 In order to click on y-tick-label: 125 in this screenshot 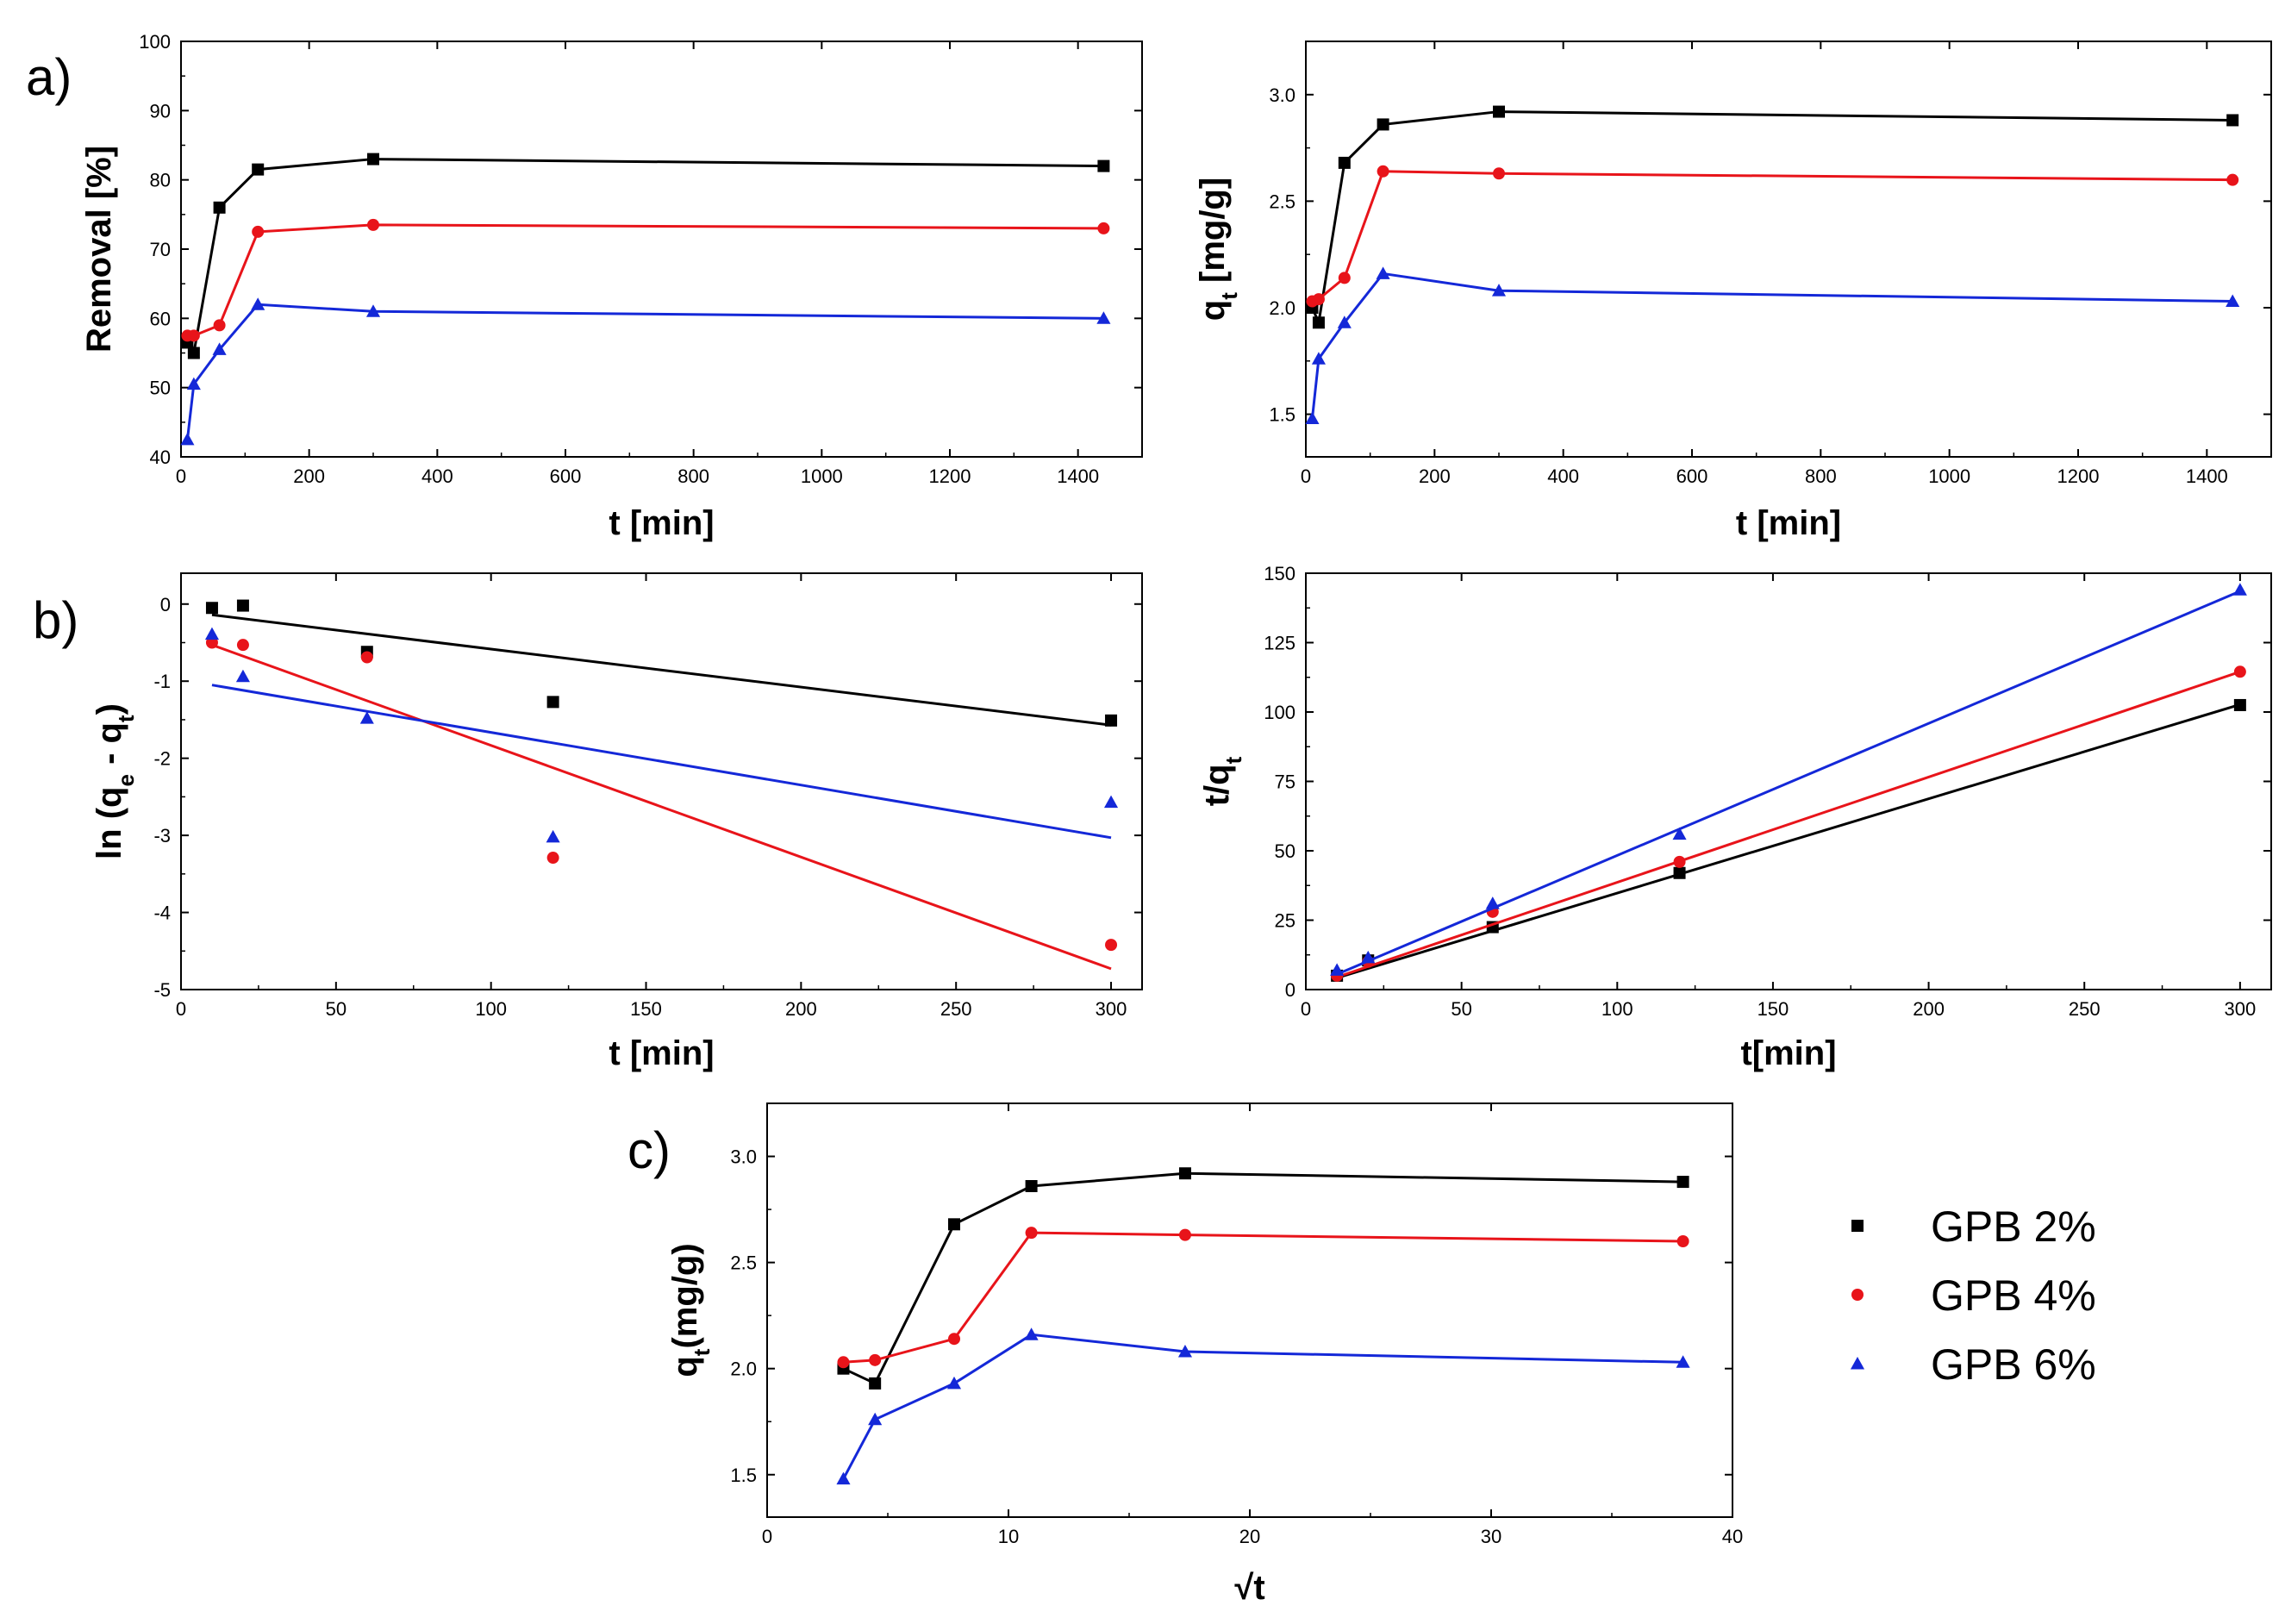, I will do `click(1279, 644)`.